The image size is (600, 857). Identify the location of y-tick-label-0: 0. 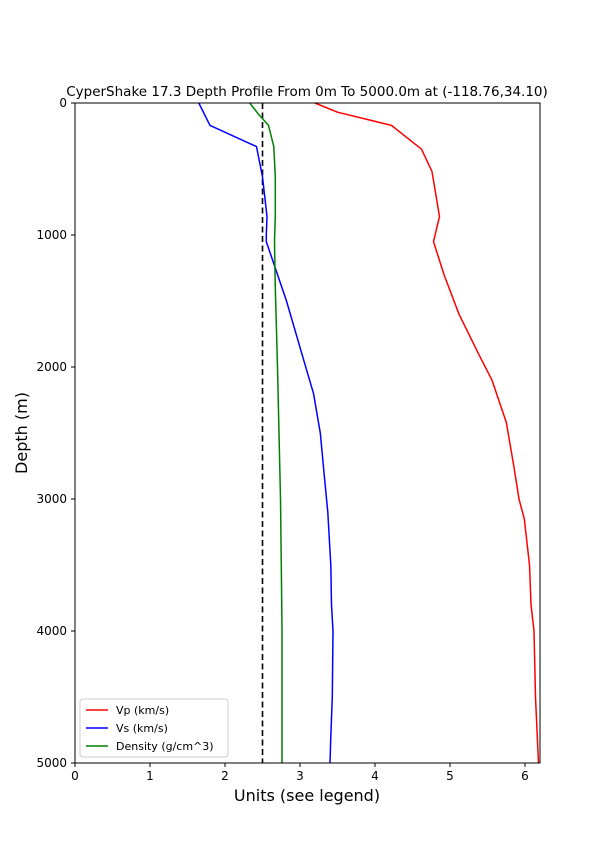
(63, 103).